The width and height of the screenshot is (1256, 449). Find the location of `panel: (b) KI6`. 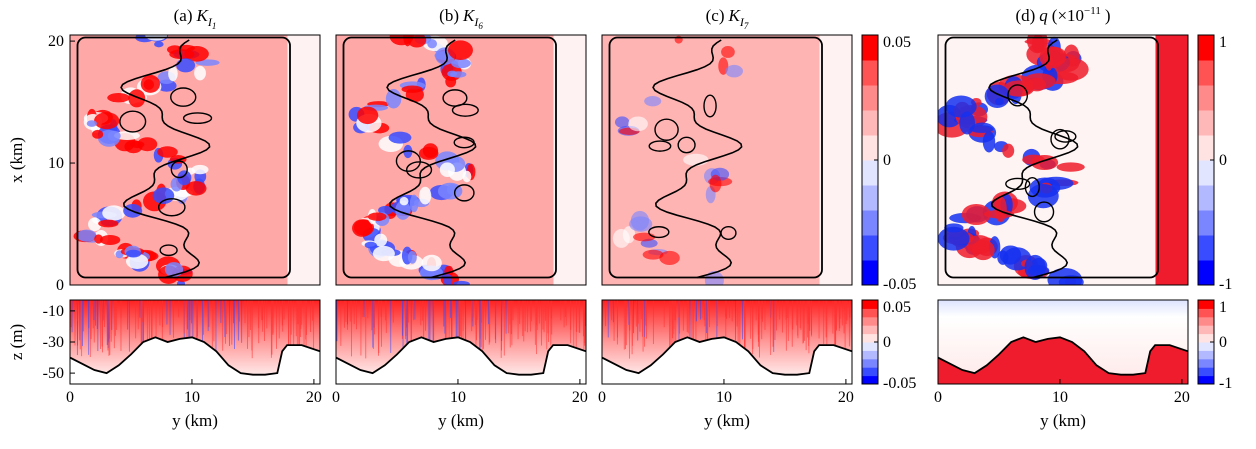

panel: (b) KI6 is located at coordinates (461, 146).